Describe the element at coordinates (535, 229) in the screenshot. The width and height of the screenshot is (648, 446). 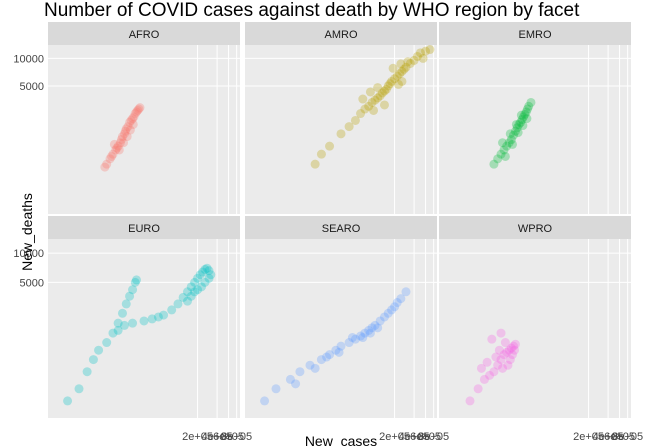
I see `facet-label: WPRO` at that location.